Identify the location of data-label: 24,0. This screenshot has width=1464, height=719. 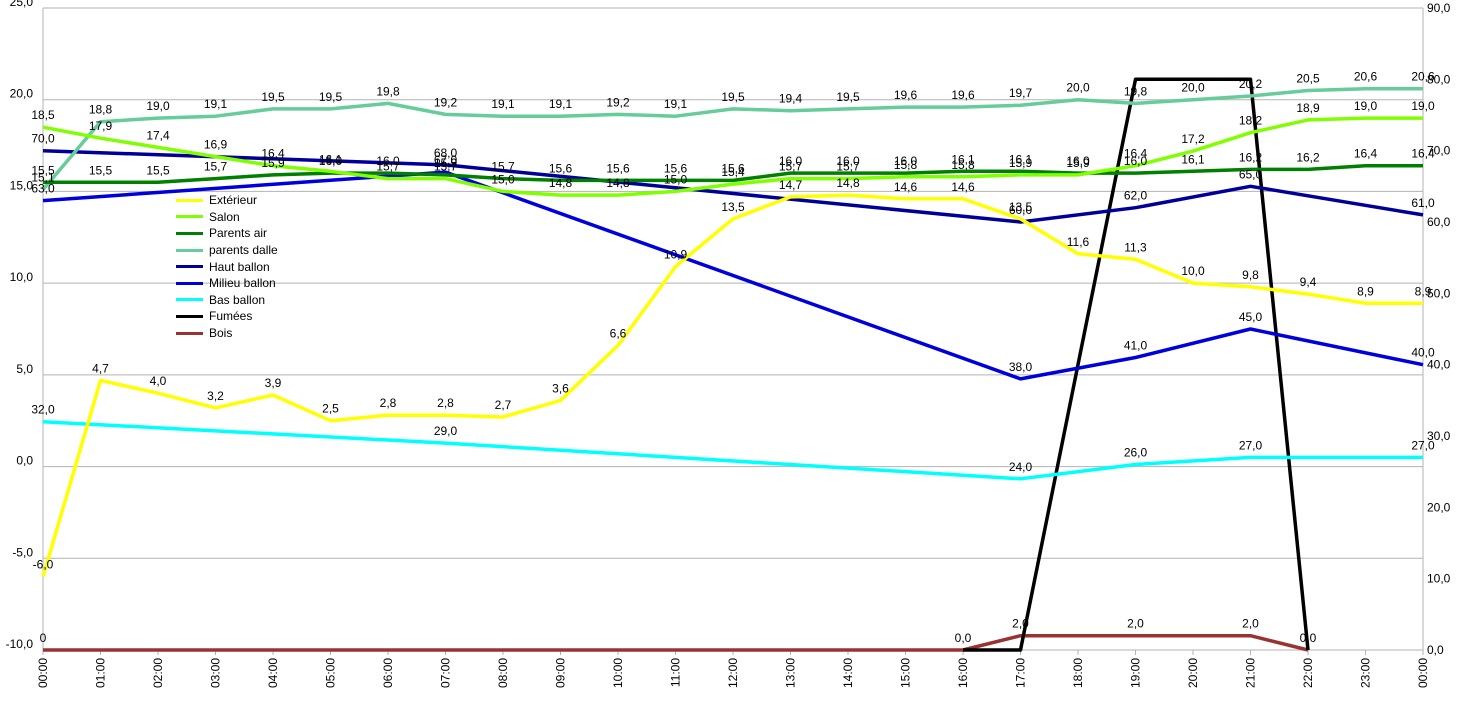
(1021, 467).